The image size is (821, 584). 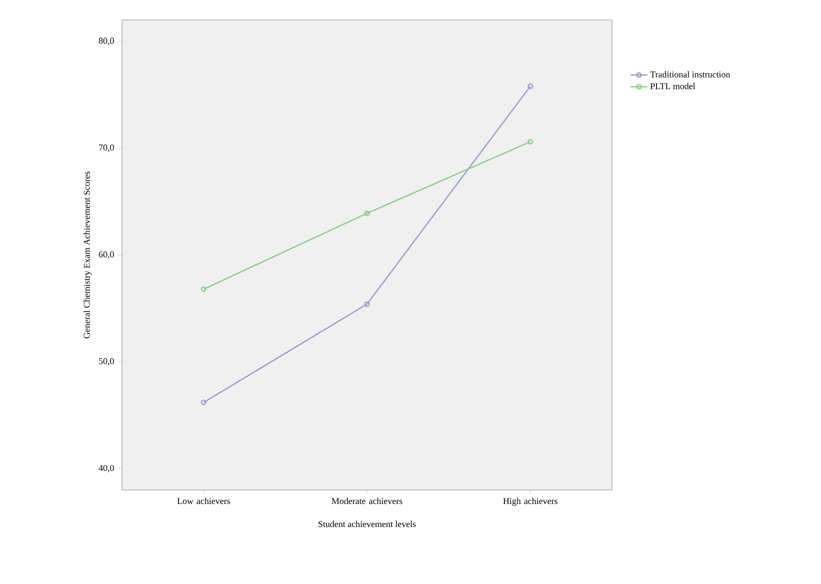 What do you see at coordinates (530, 502) in the screenshot?
I see `x-tick-label: High achievers` at bounding box center [530, 502].